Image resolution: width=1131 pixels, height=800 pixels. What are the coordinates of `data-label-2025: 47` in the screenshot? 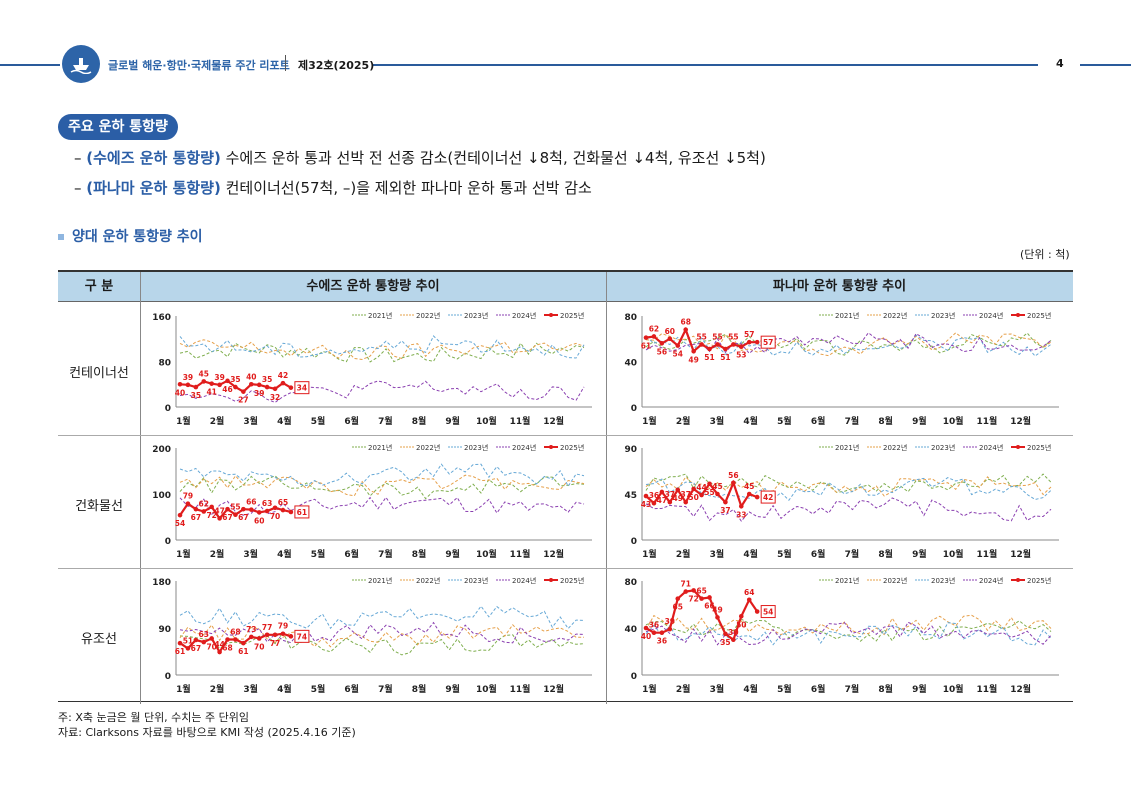 It's located at (219, 510).